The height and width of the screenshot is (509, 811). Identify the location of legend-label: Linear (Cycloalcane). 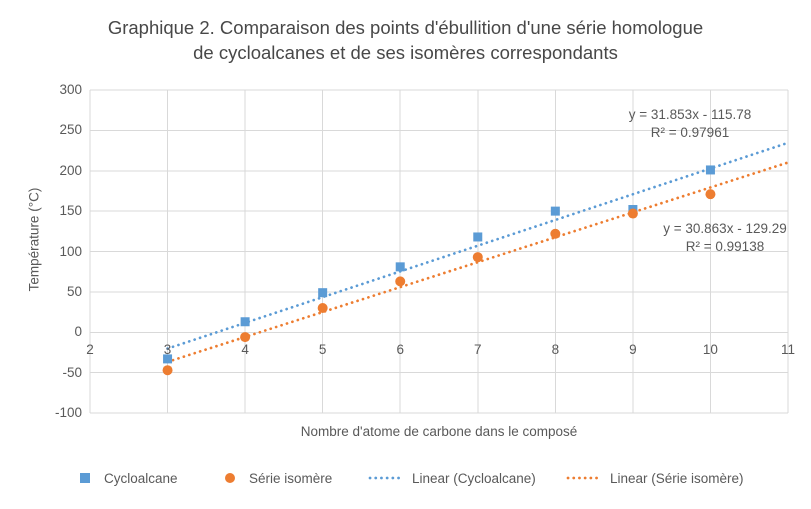
(474, 478).